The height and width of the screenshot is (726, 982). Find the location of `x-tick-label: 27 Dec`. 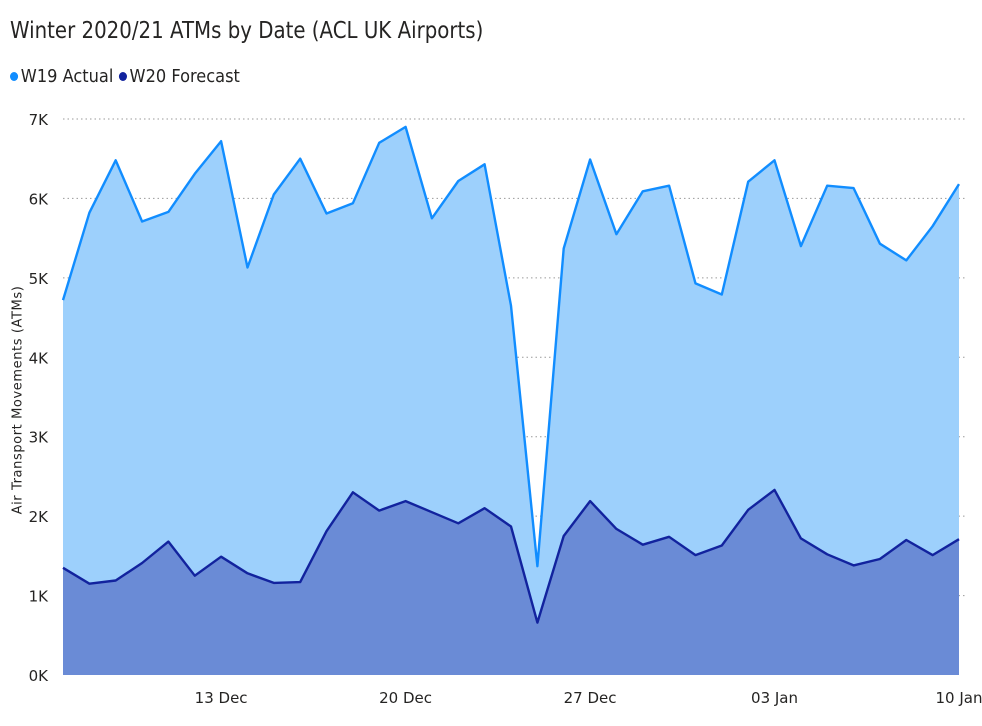

x-tick-label: 27 Dec is located at coordinates (590, 698).